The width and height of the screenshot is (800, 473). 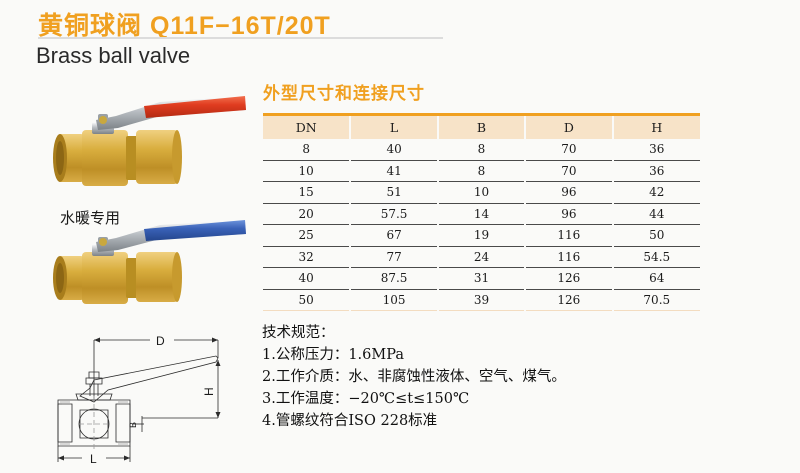 I want to click on table-row: 25 67 19 116 50, so click(x=481, y=235).